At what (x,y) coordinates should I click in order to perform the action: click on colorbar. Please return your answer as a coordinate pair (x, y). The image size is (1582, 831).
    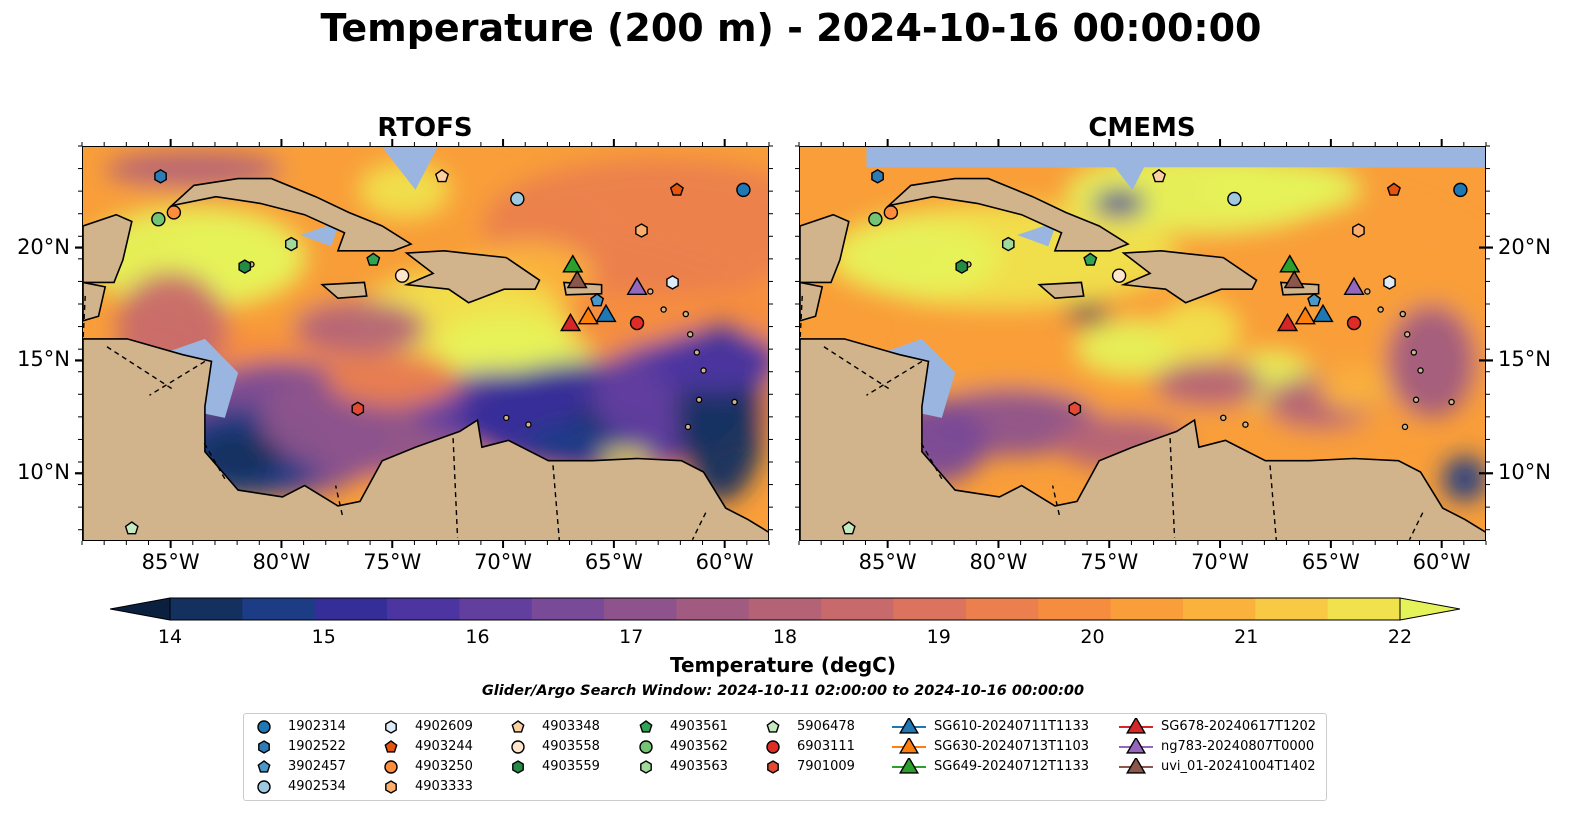
    Looking at the image, I should click on (785, 609).